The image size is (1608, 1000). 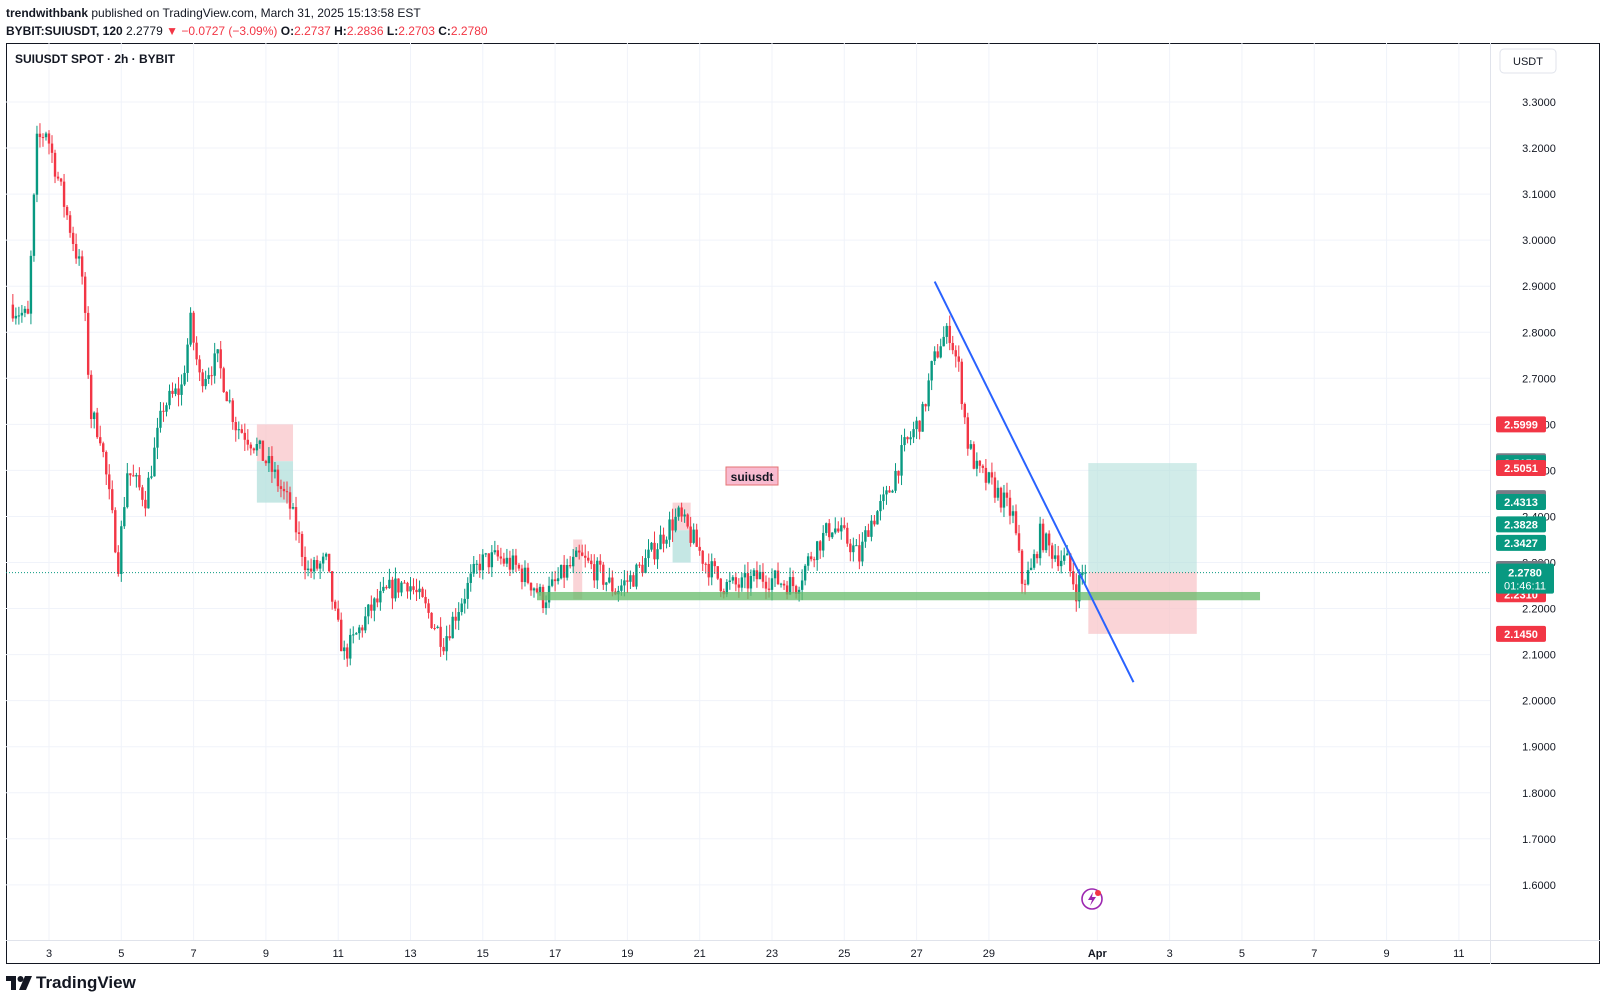 I want to click on long-position-target, so click(x=1142, y=518).